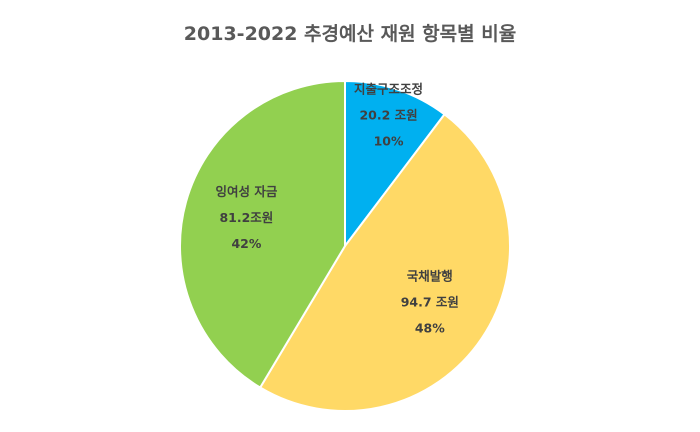 This screenshot has width=700, height=432. What do you see at coordinates (389, 141) in the screenshot?
I see `slice-percent-label-1: 10%` at bounding box center [389, 141].